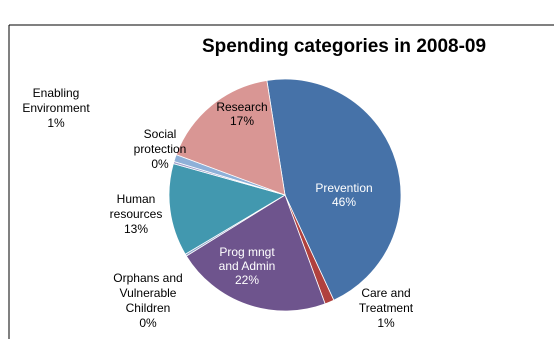 The height and width of the screenshot is (339, 554). I want to click on slice-name-line: Vulnerable, so click(148, 293).